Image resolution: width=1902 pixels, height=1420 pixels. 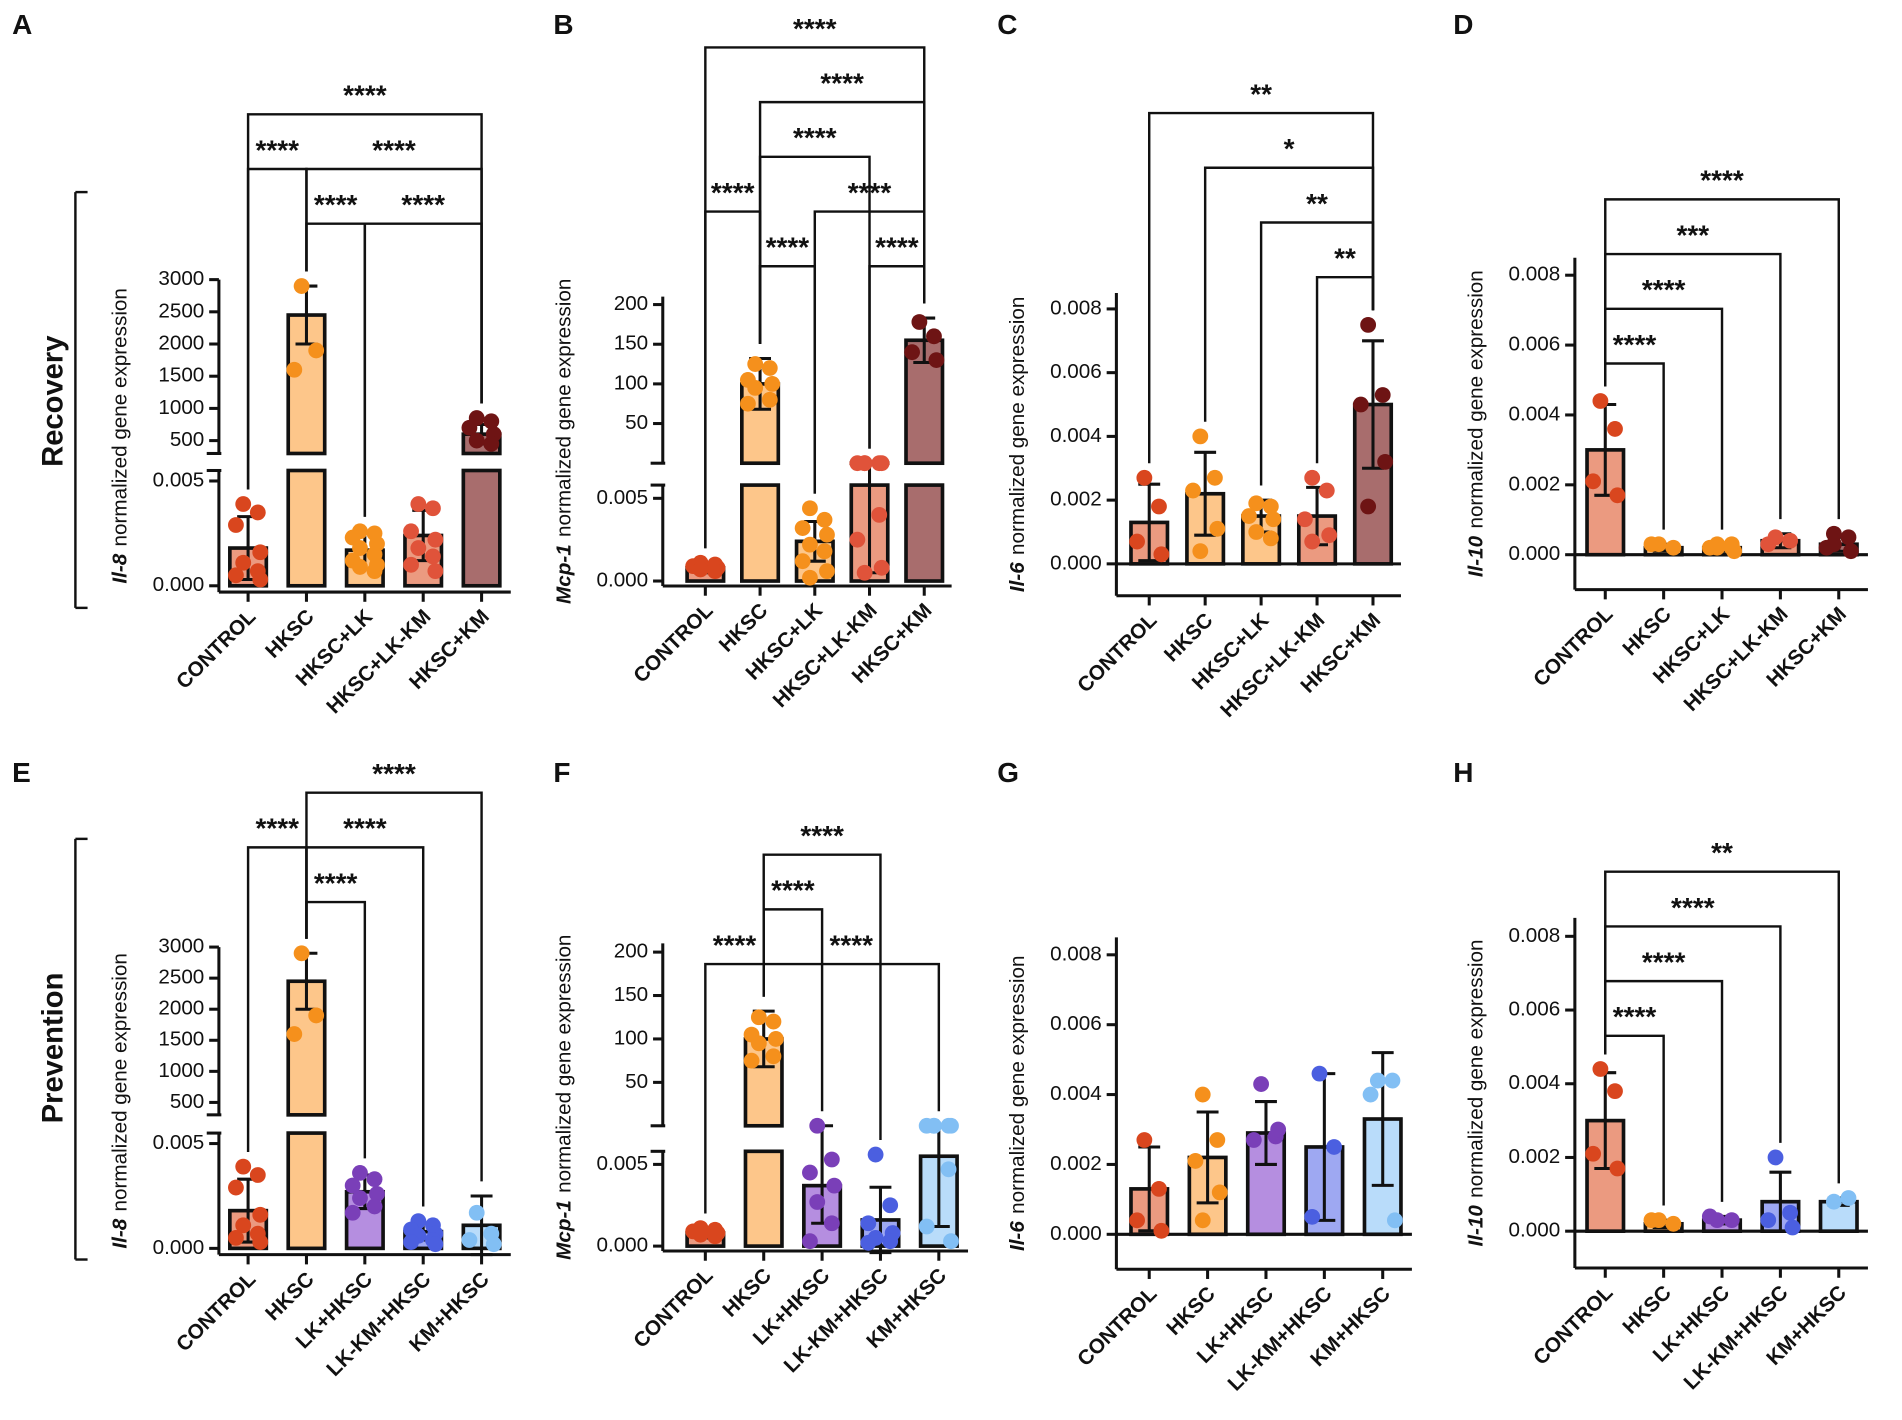 What do you see at coordinates (22, 24) in the screenshot?
I see `panel-label: A` at bounding box center [22, 24].